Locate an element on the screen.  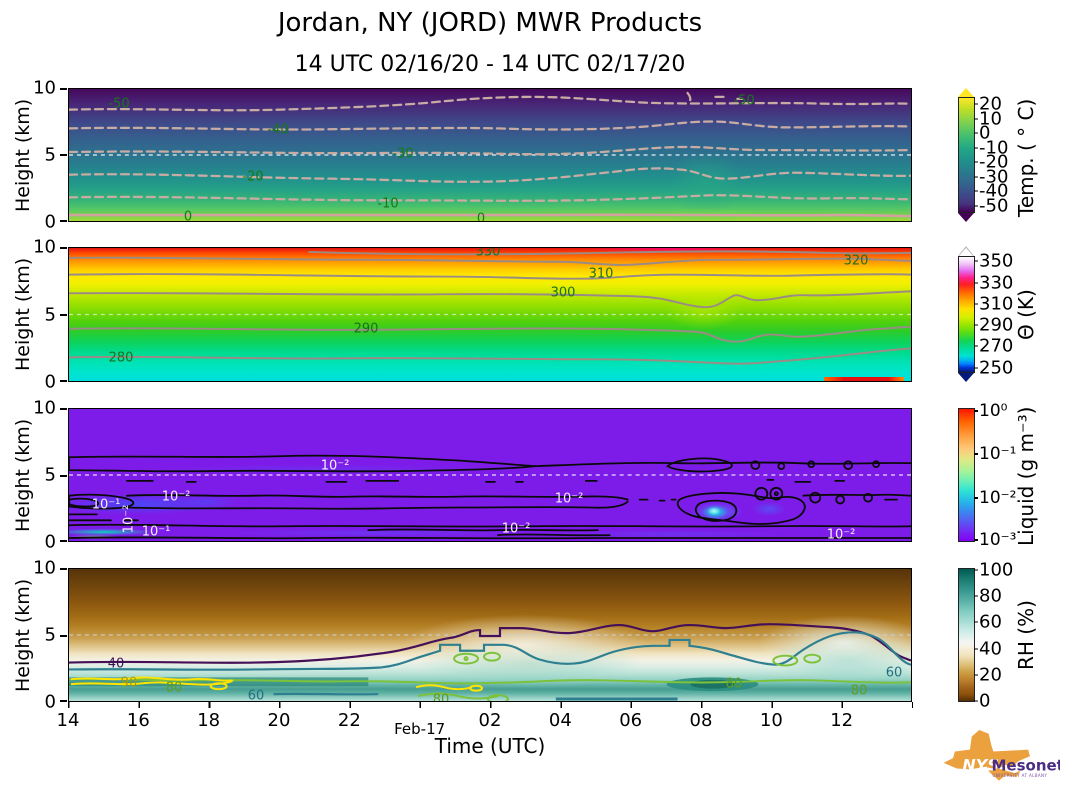
contour-label: 320 is located at coordinates (856, 261).